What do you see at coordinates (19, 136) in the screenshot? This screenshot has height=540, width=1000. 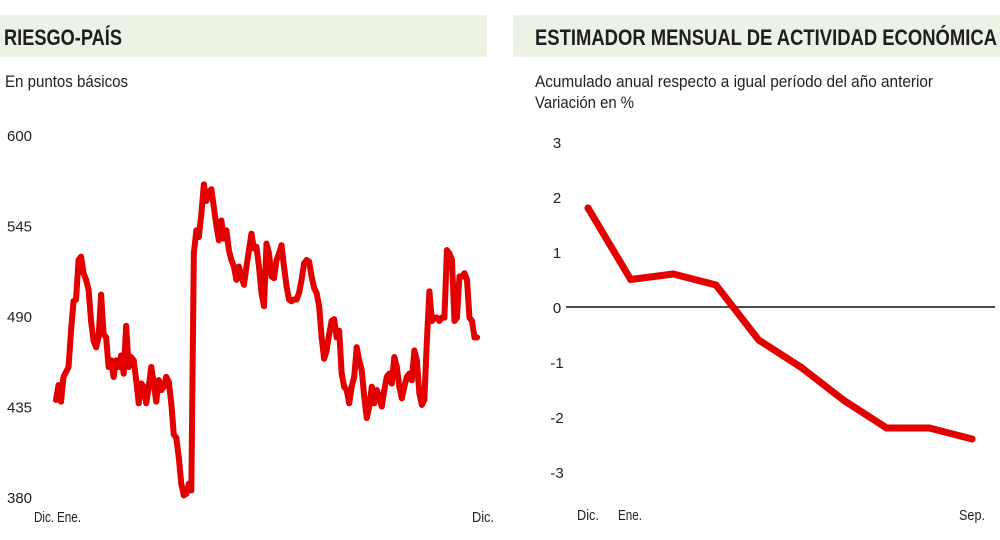 I see `y-tick-label: 600` at bounding box center [19, 136].